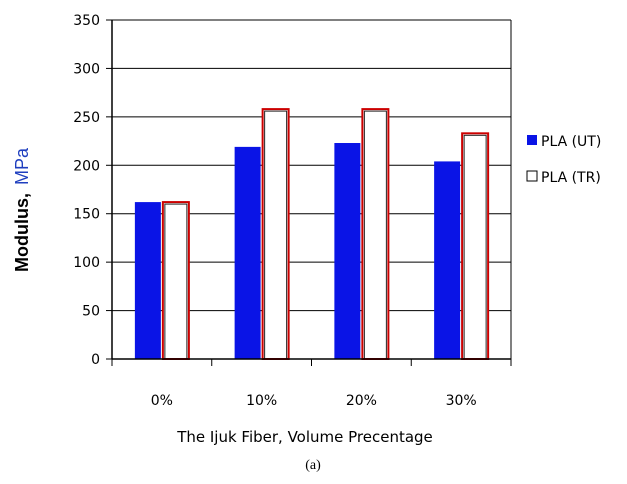  Describe the element at coordinates (571, 142) in the screenshot. I see `legend-label-pla-ut: PLA (UT)` at that location.